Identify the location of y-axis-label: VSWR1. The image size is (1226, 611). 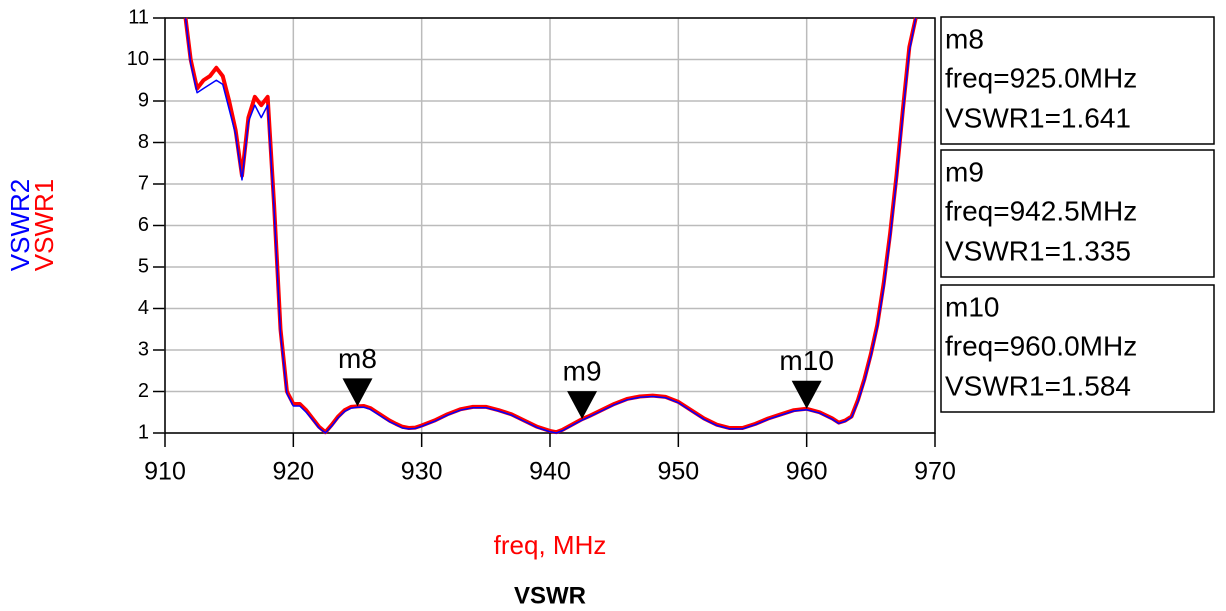
(44, 225).